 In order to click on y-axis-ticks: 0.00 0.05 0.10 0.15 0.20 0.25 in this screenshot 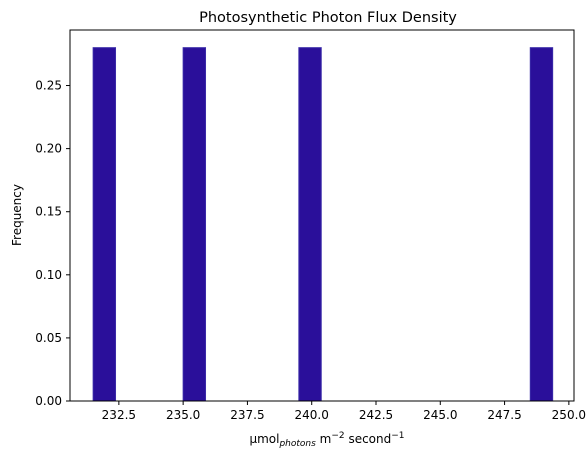, I will do `click(52, 243)`.